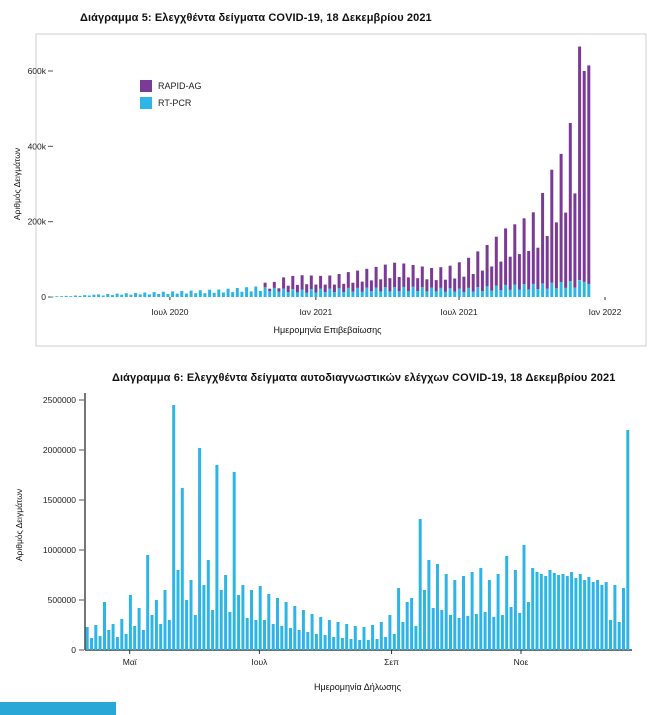 Image resolution: width=652 pixels, height=715 pixels. What do you see at coordinates (358, 687) in the screenshot?
I see `x-axis-title: Ημερομηνία Δήλωσης` at bounding box center [358, 687].